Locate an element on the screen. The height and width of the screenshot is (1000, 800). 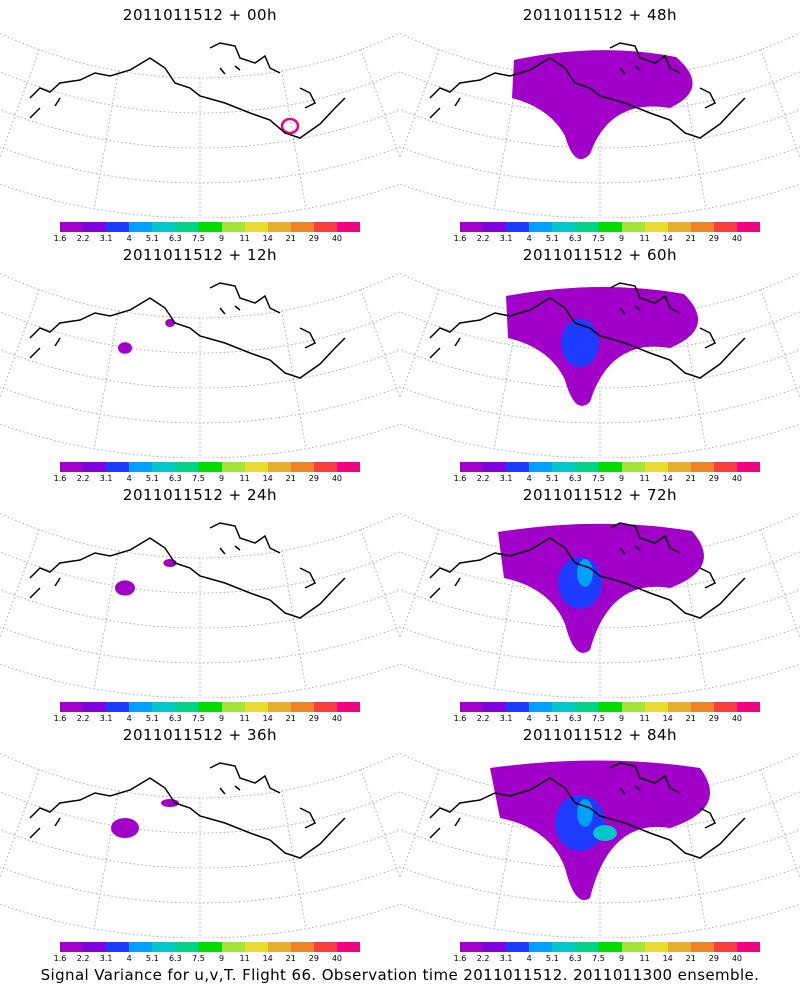
colorbar-tick-label: 3.1 is located at coordinates (106, 238).